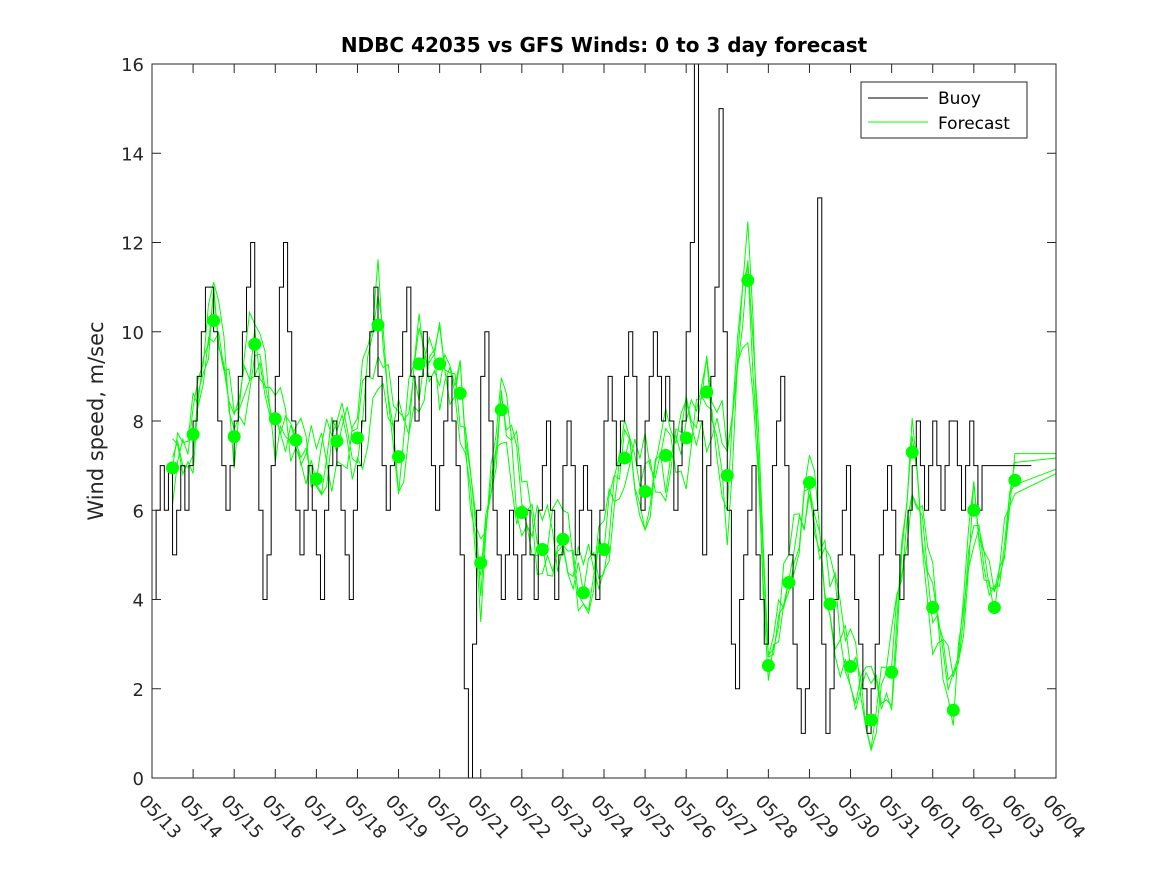  Describe the element at coordinates (132, 244) in the screenshot. I see `y-tick-label: 12` at that location.